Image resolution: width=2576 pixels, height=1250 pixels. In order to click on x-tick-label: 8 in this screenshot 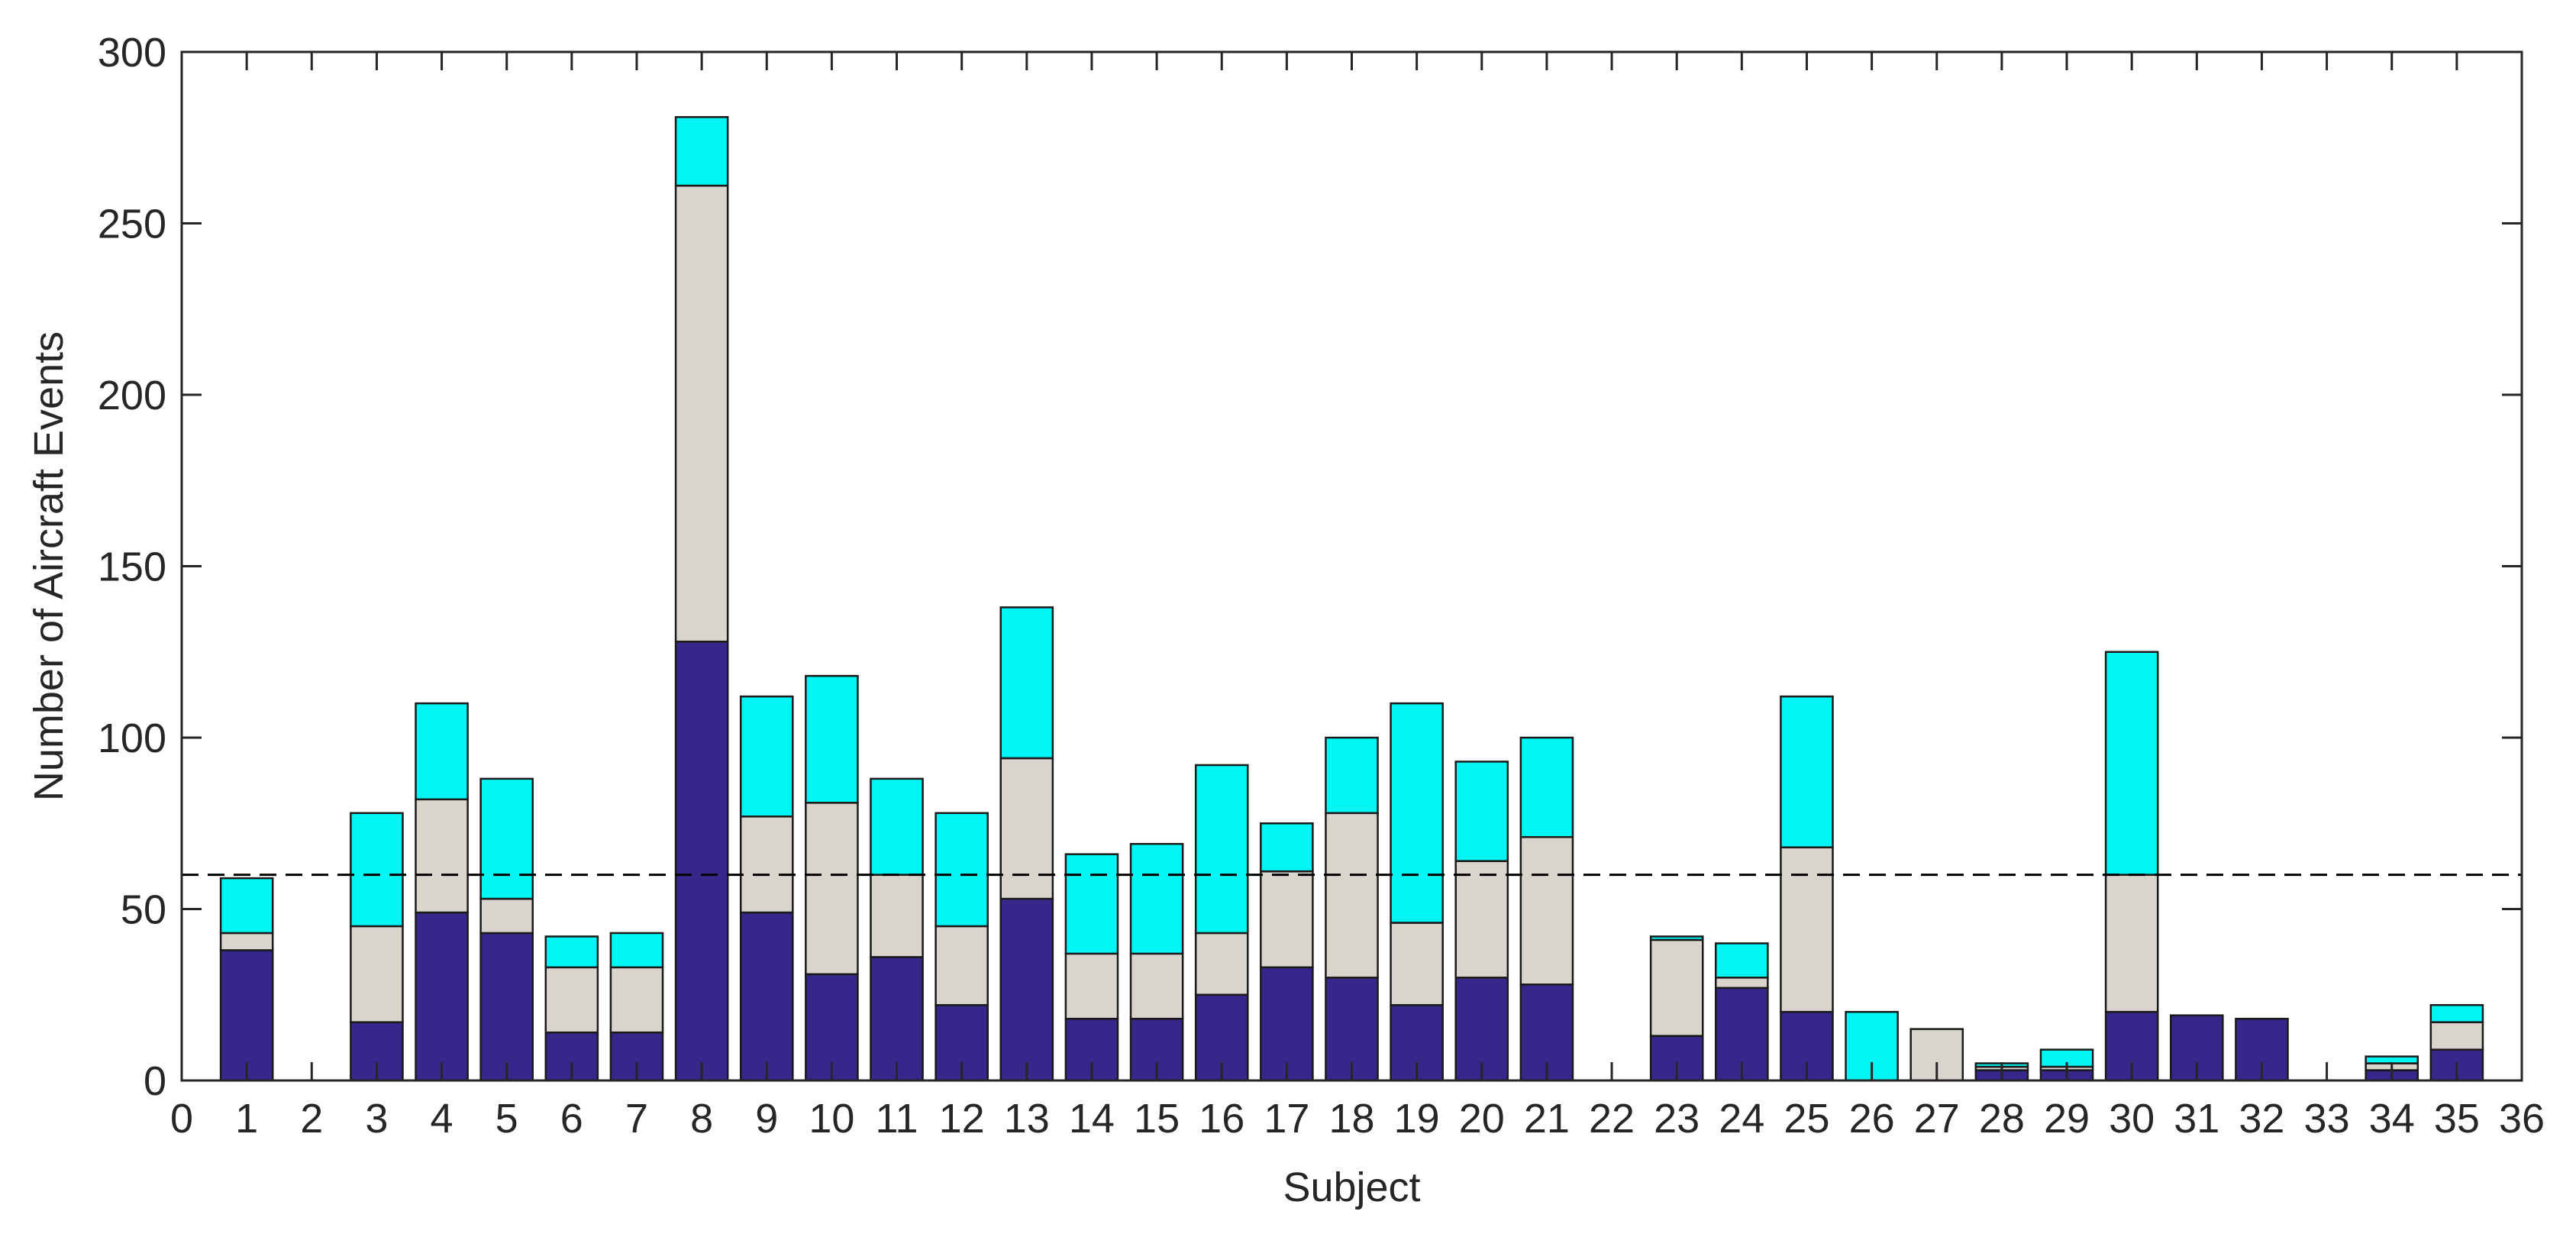, I will do `click(701, 1119)`.